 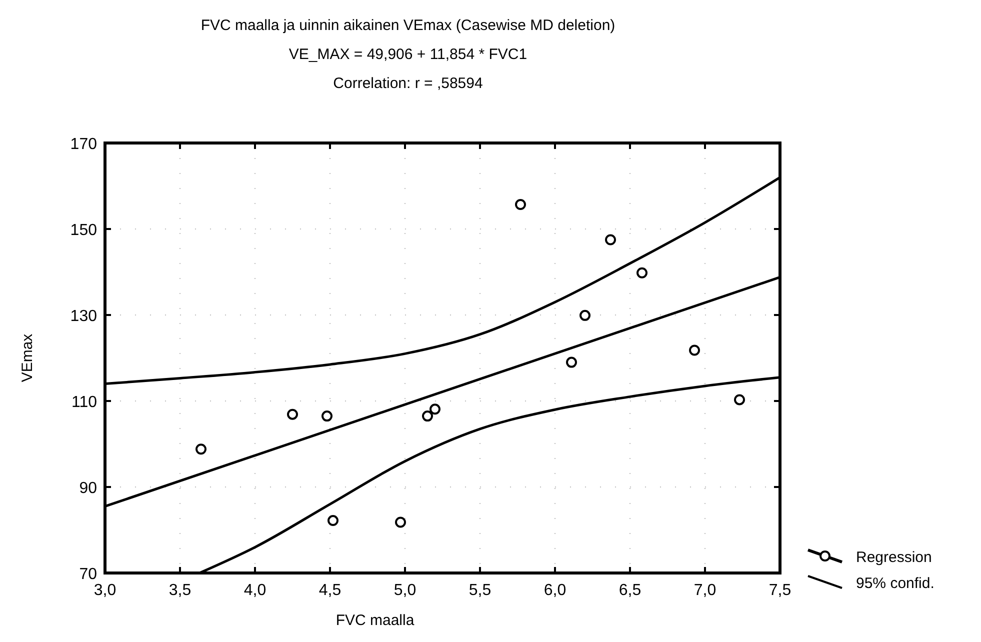 I want to click on legend-label: 95% confid., so click(x=895, y=583).